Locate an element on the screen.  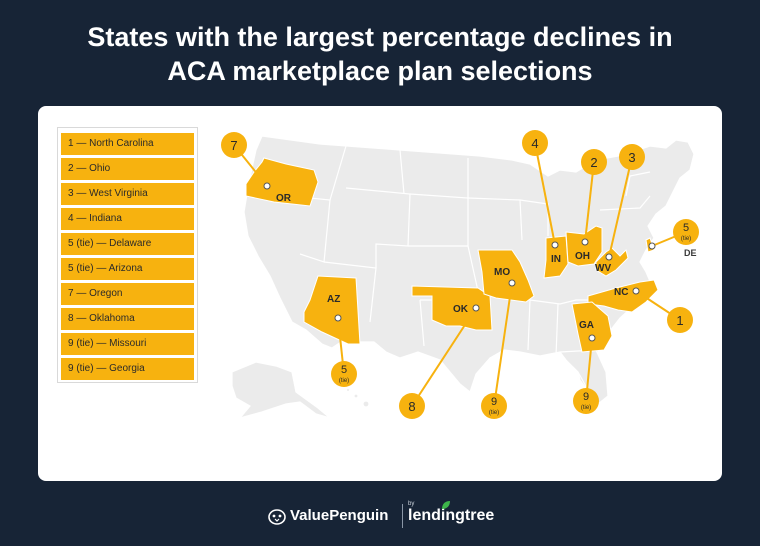
arizona-shape is located at coordinates (332, 310).